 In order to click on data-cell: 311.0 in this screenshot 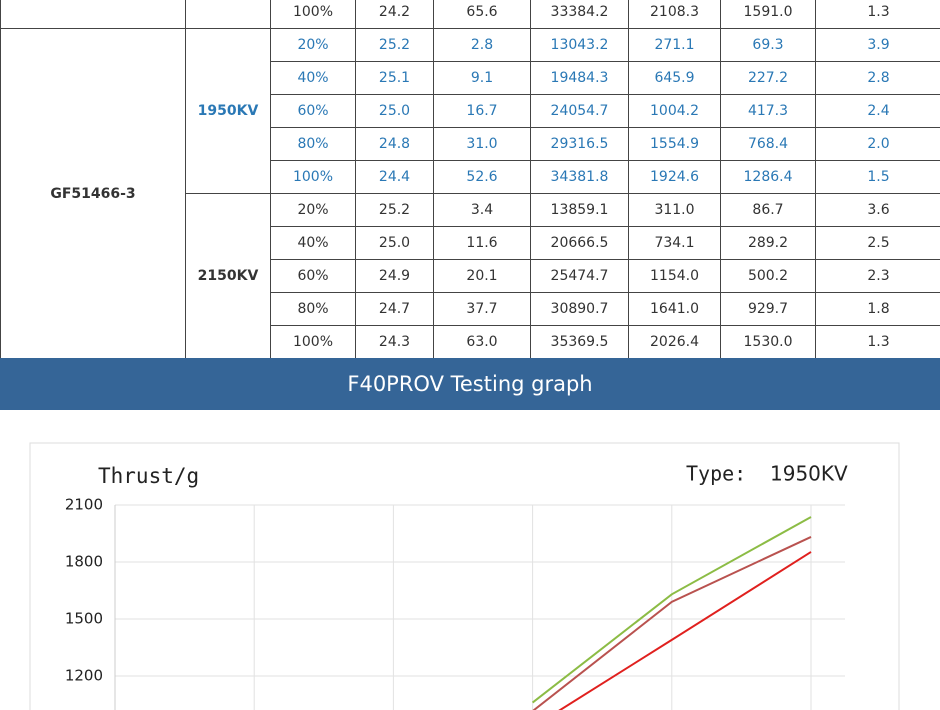, I will do `click(674, 210)`.